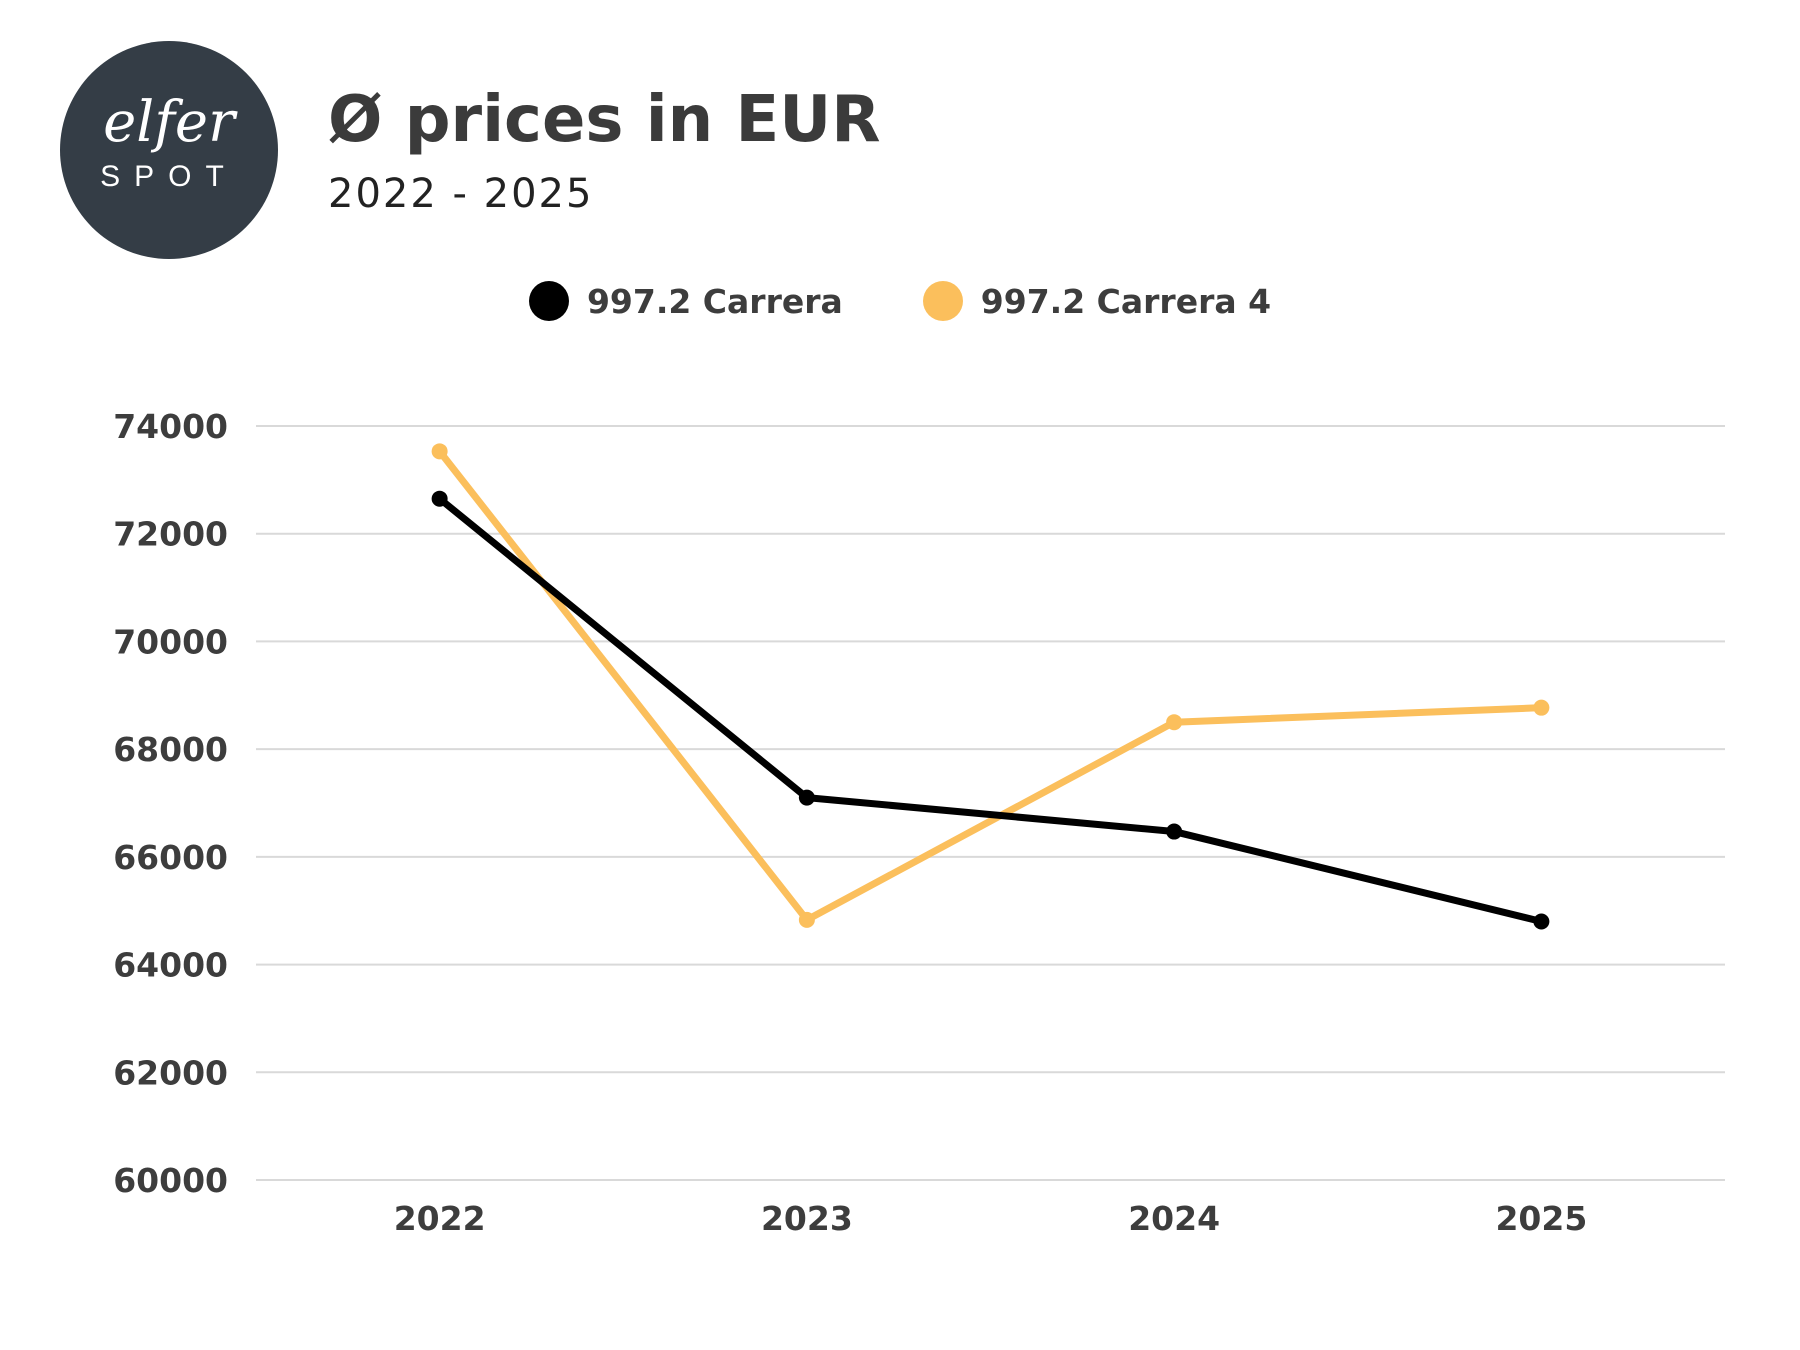 This screenshot has height=1350, width=1800. I want to click on x-tick-label: 2024, so click(1174, 1218).